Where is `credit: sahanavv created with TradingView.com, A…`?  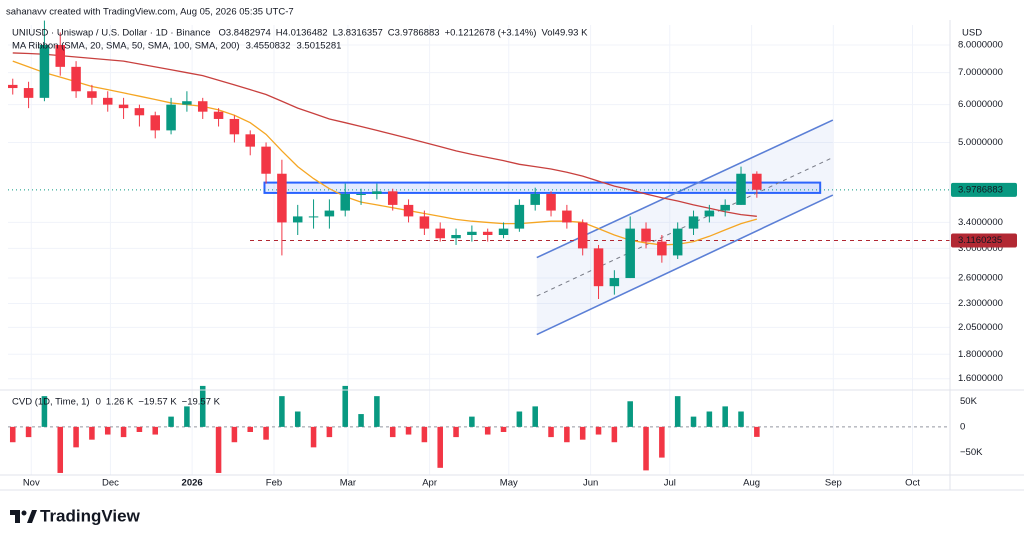
credit: sahanavv created with TradingView.com, A… is located at coordinates (150, 12).